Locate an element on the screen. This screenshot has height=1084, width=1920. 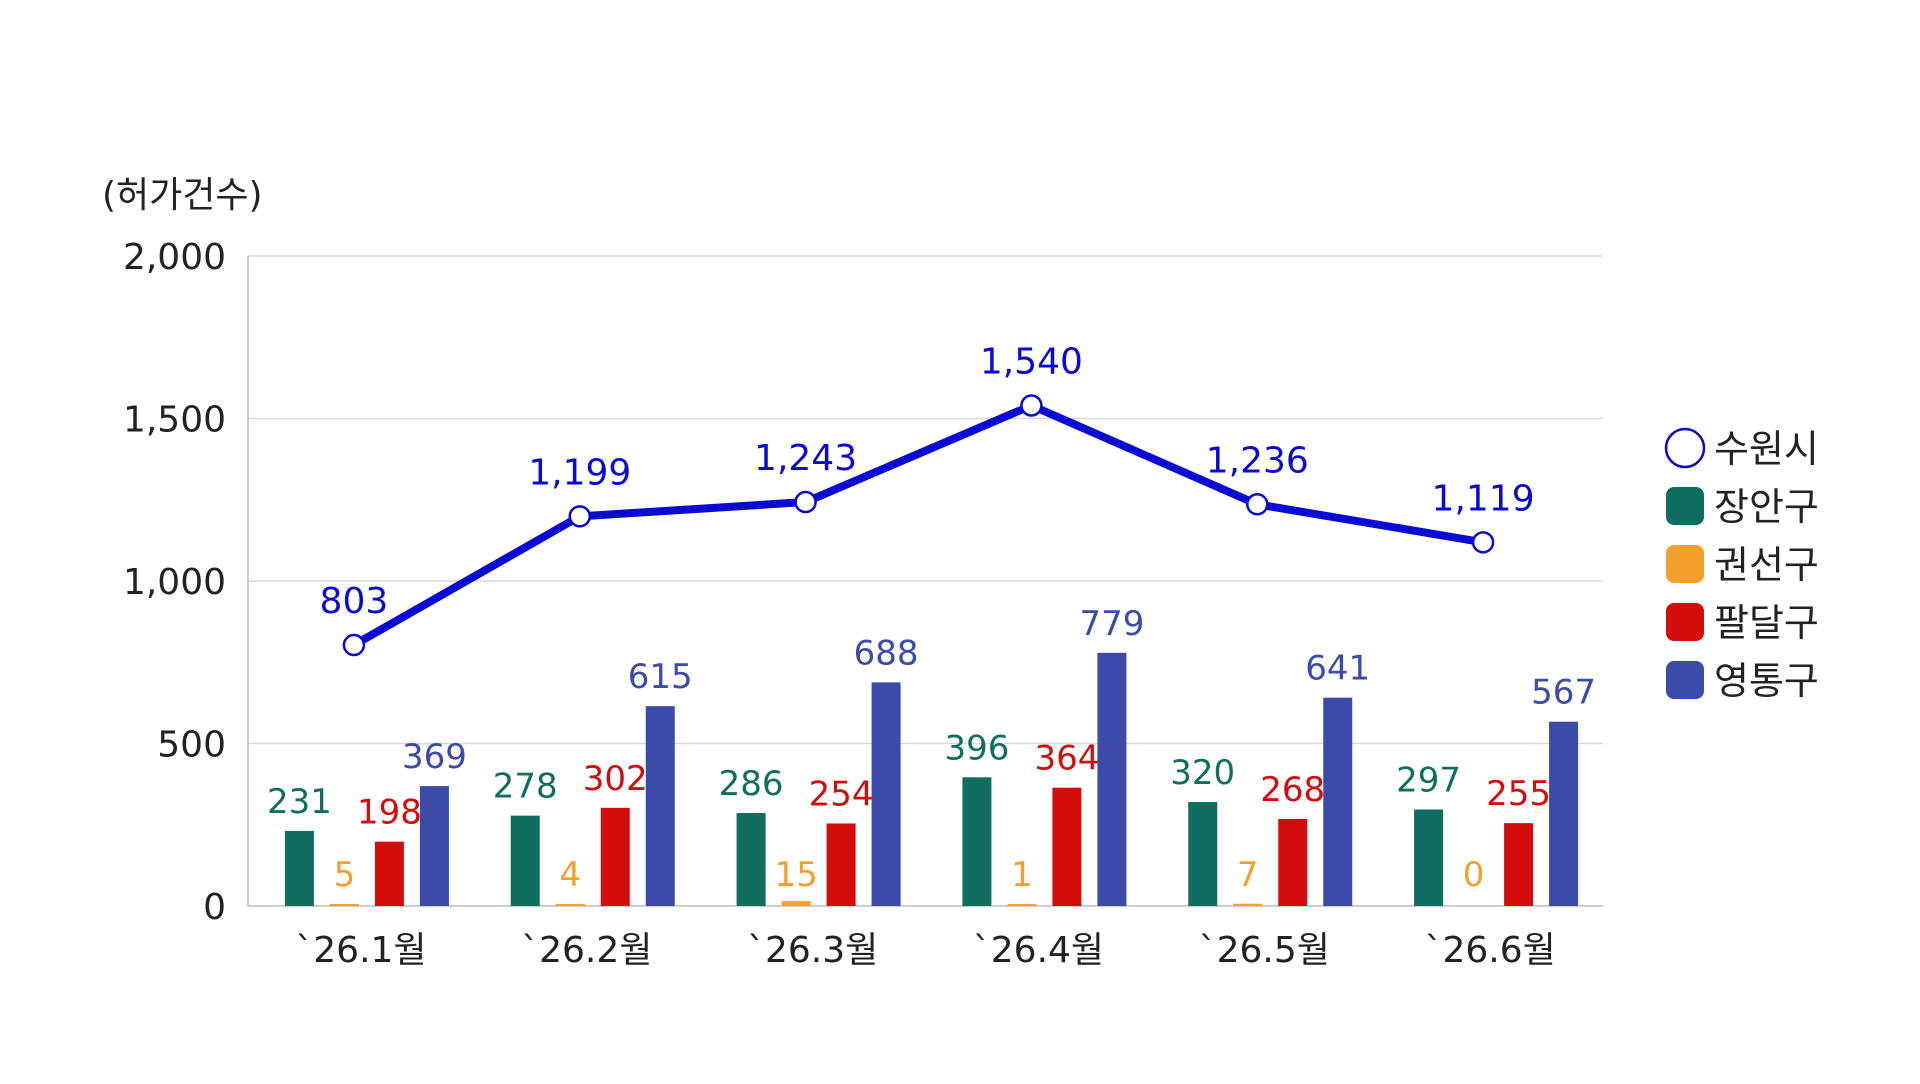
x-tick-label: `26.2월 is located at coordinates (586, 950).